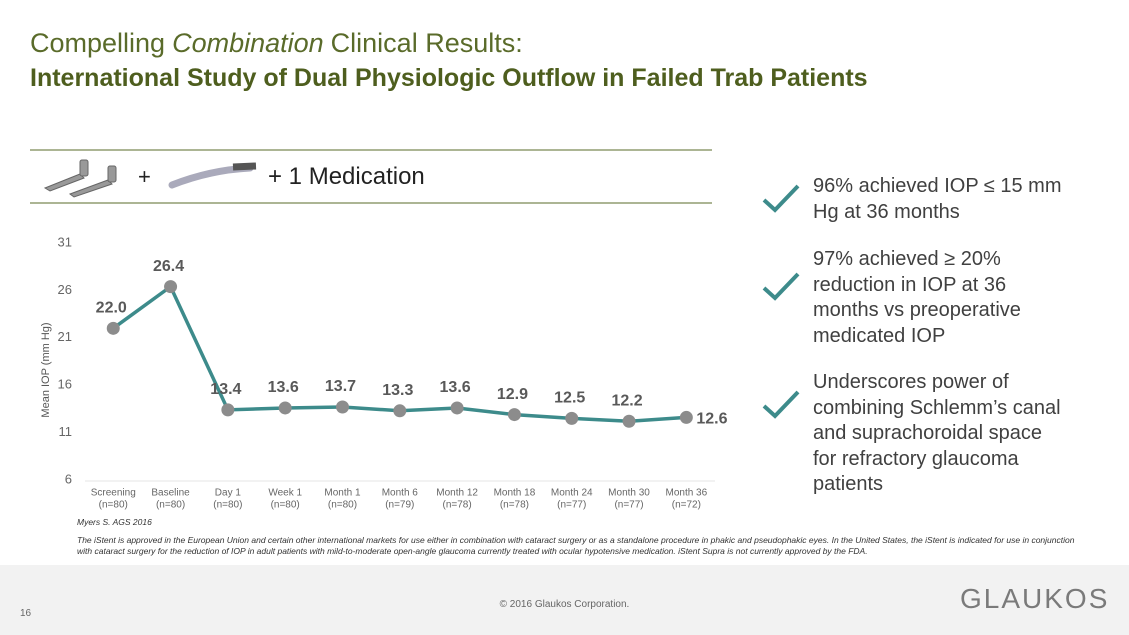  What do you see at coordinates (113, 493) in the screenshot?
I see `x-tick-label: Screening` at bounding box center [113, 493].